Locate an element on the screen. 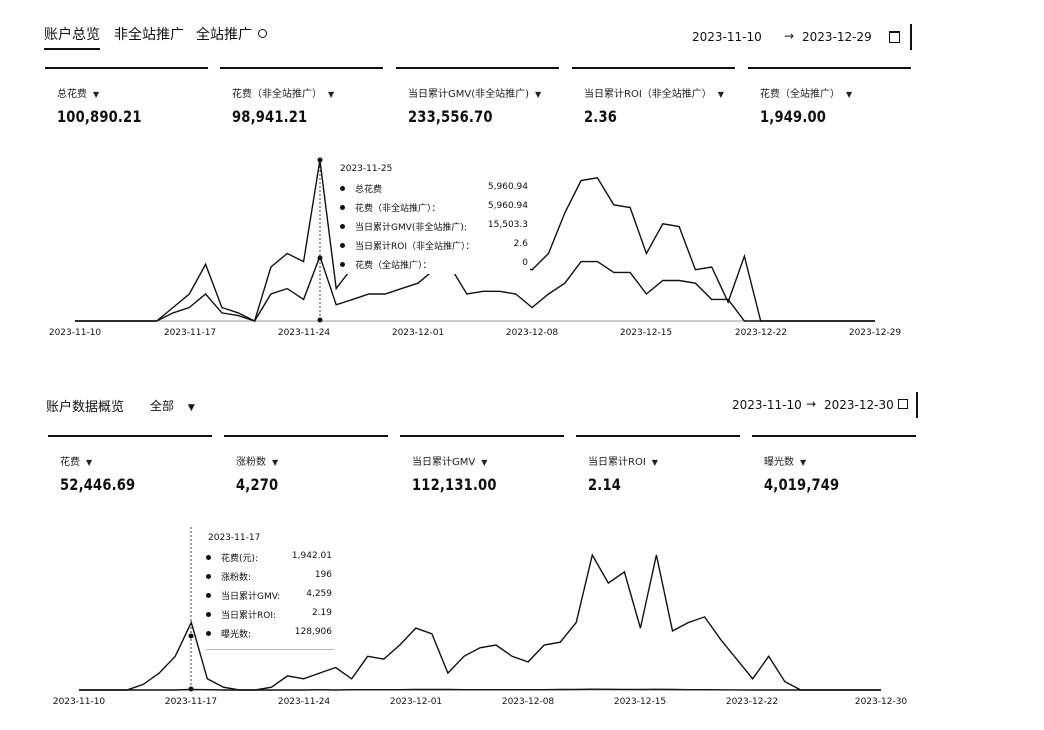 This screenshot has width=1044, height=730. tooltip-row: 当日累计GMV: 4,259 is located at coordinates (269, 597).